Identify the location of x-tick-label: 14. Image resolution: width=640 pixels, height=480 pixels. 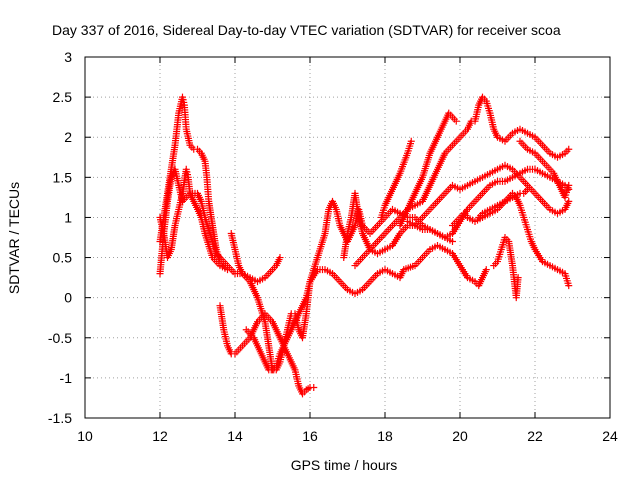
(235, 436).